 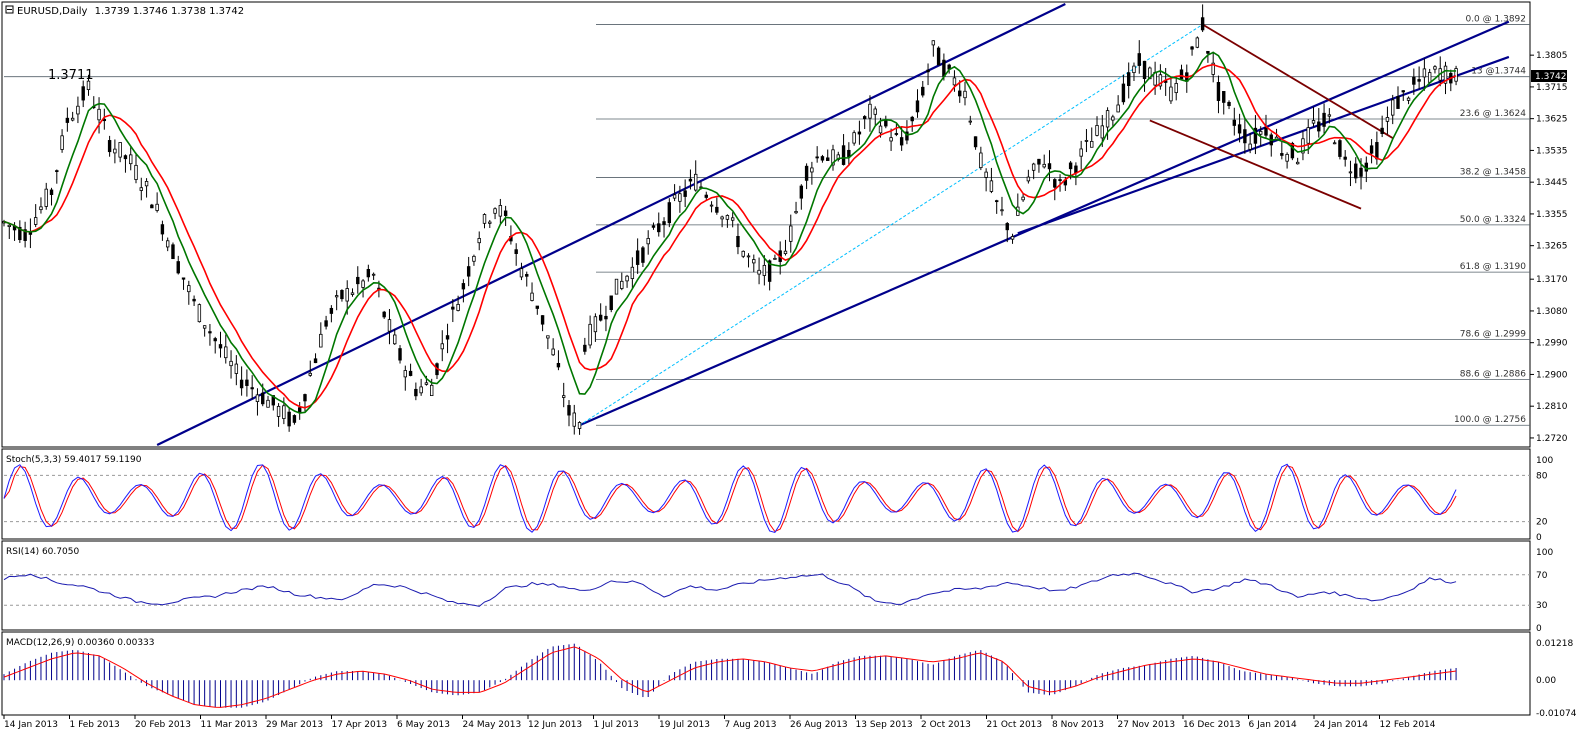 What do you see at coordinates (1212, 725) in the screenshot?
I see `date-tick-label: 16 Dec 2013` at bounding box center [1212, 725].